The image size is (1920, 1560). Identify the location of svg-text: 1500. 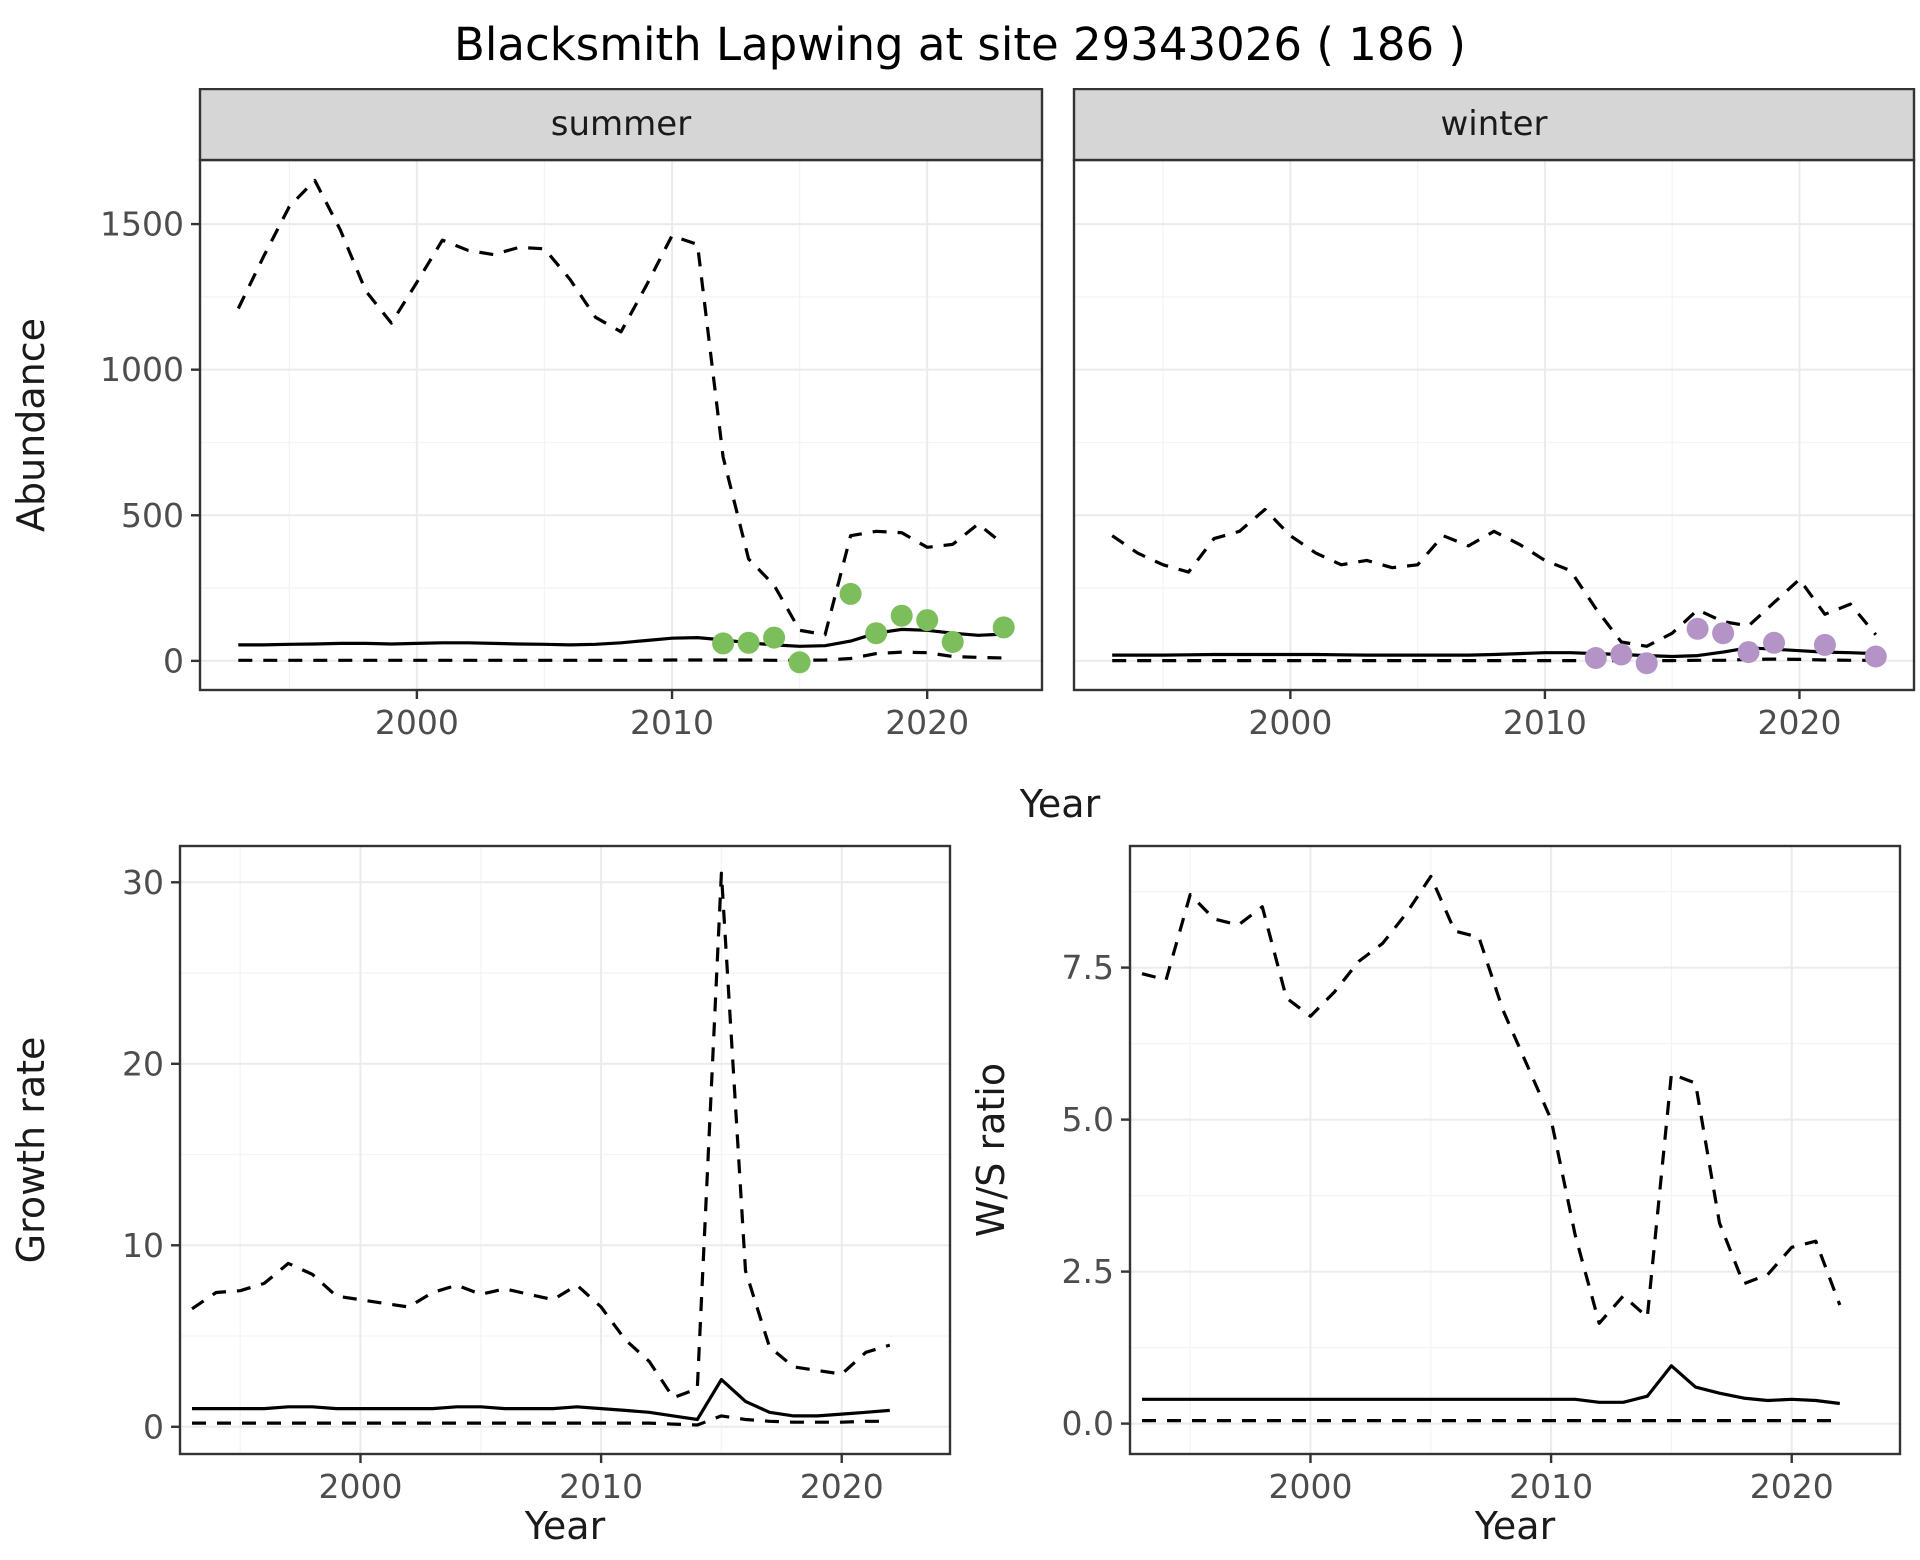
(142, 224).